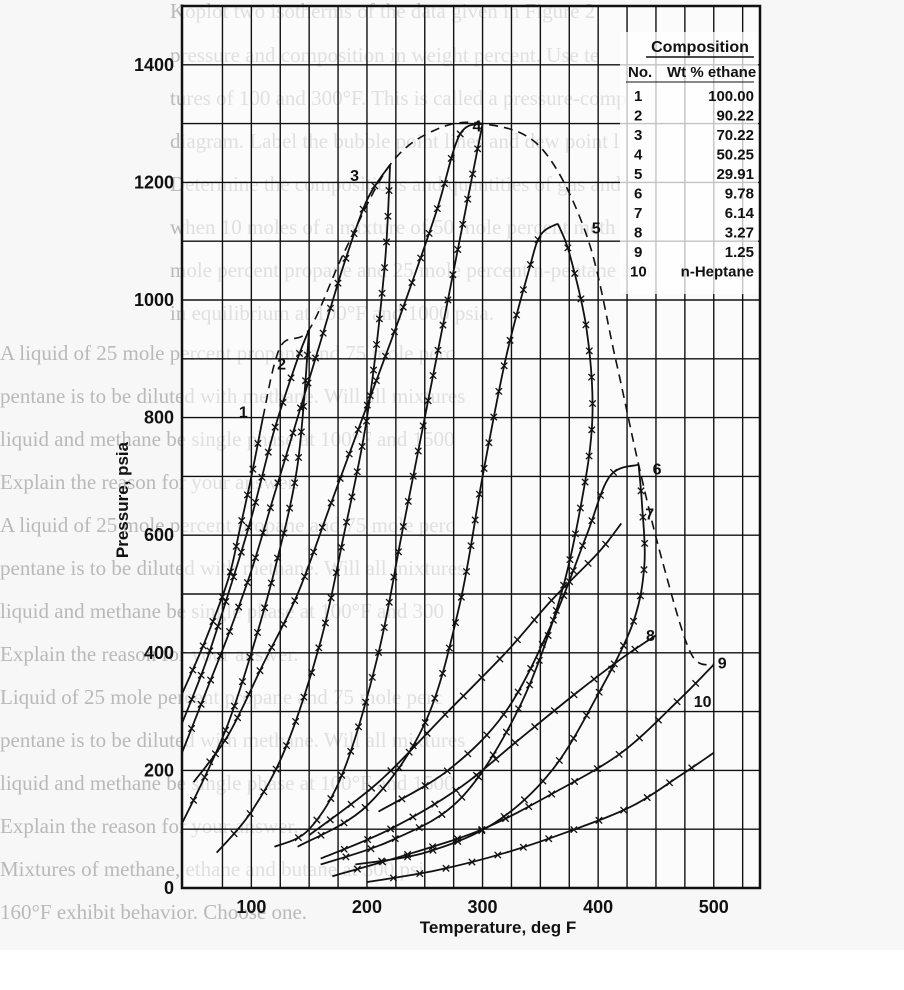  I want to click on legend-entry-composition: 6.14, so click(740, 213).